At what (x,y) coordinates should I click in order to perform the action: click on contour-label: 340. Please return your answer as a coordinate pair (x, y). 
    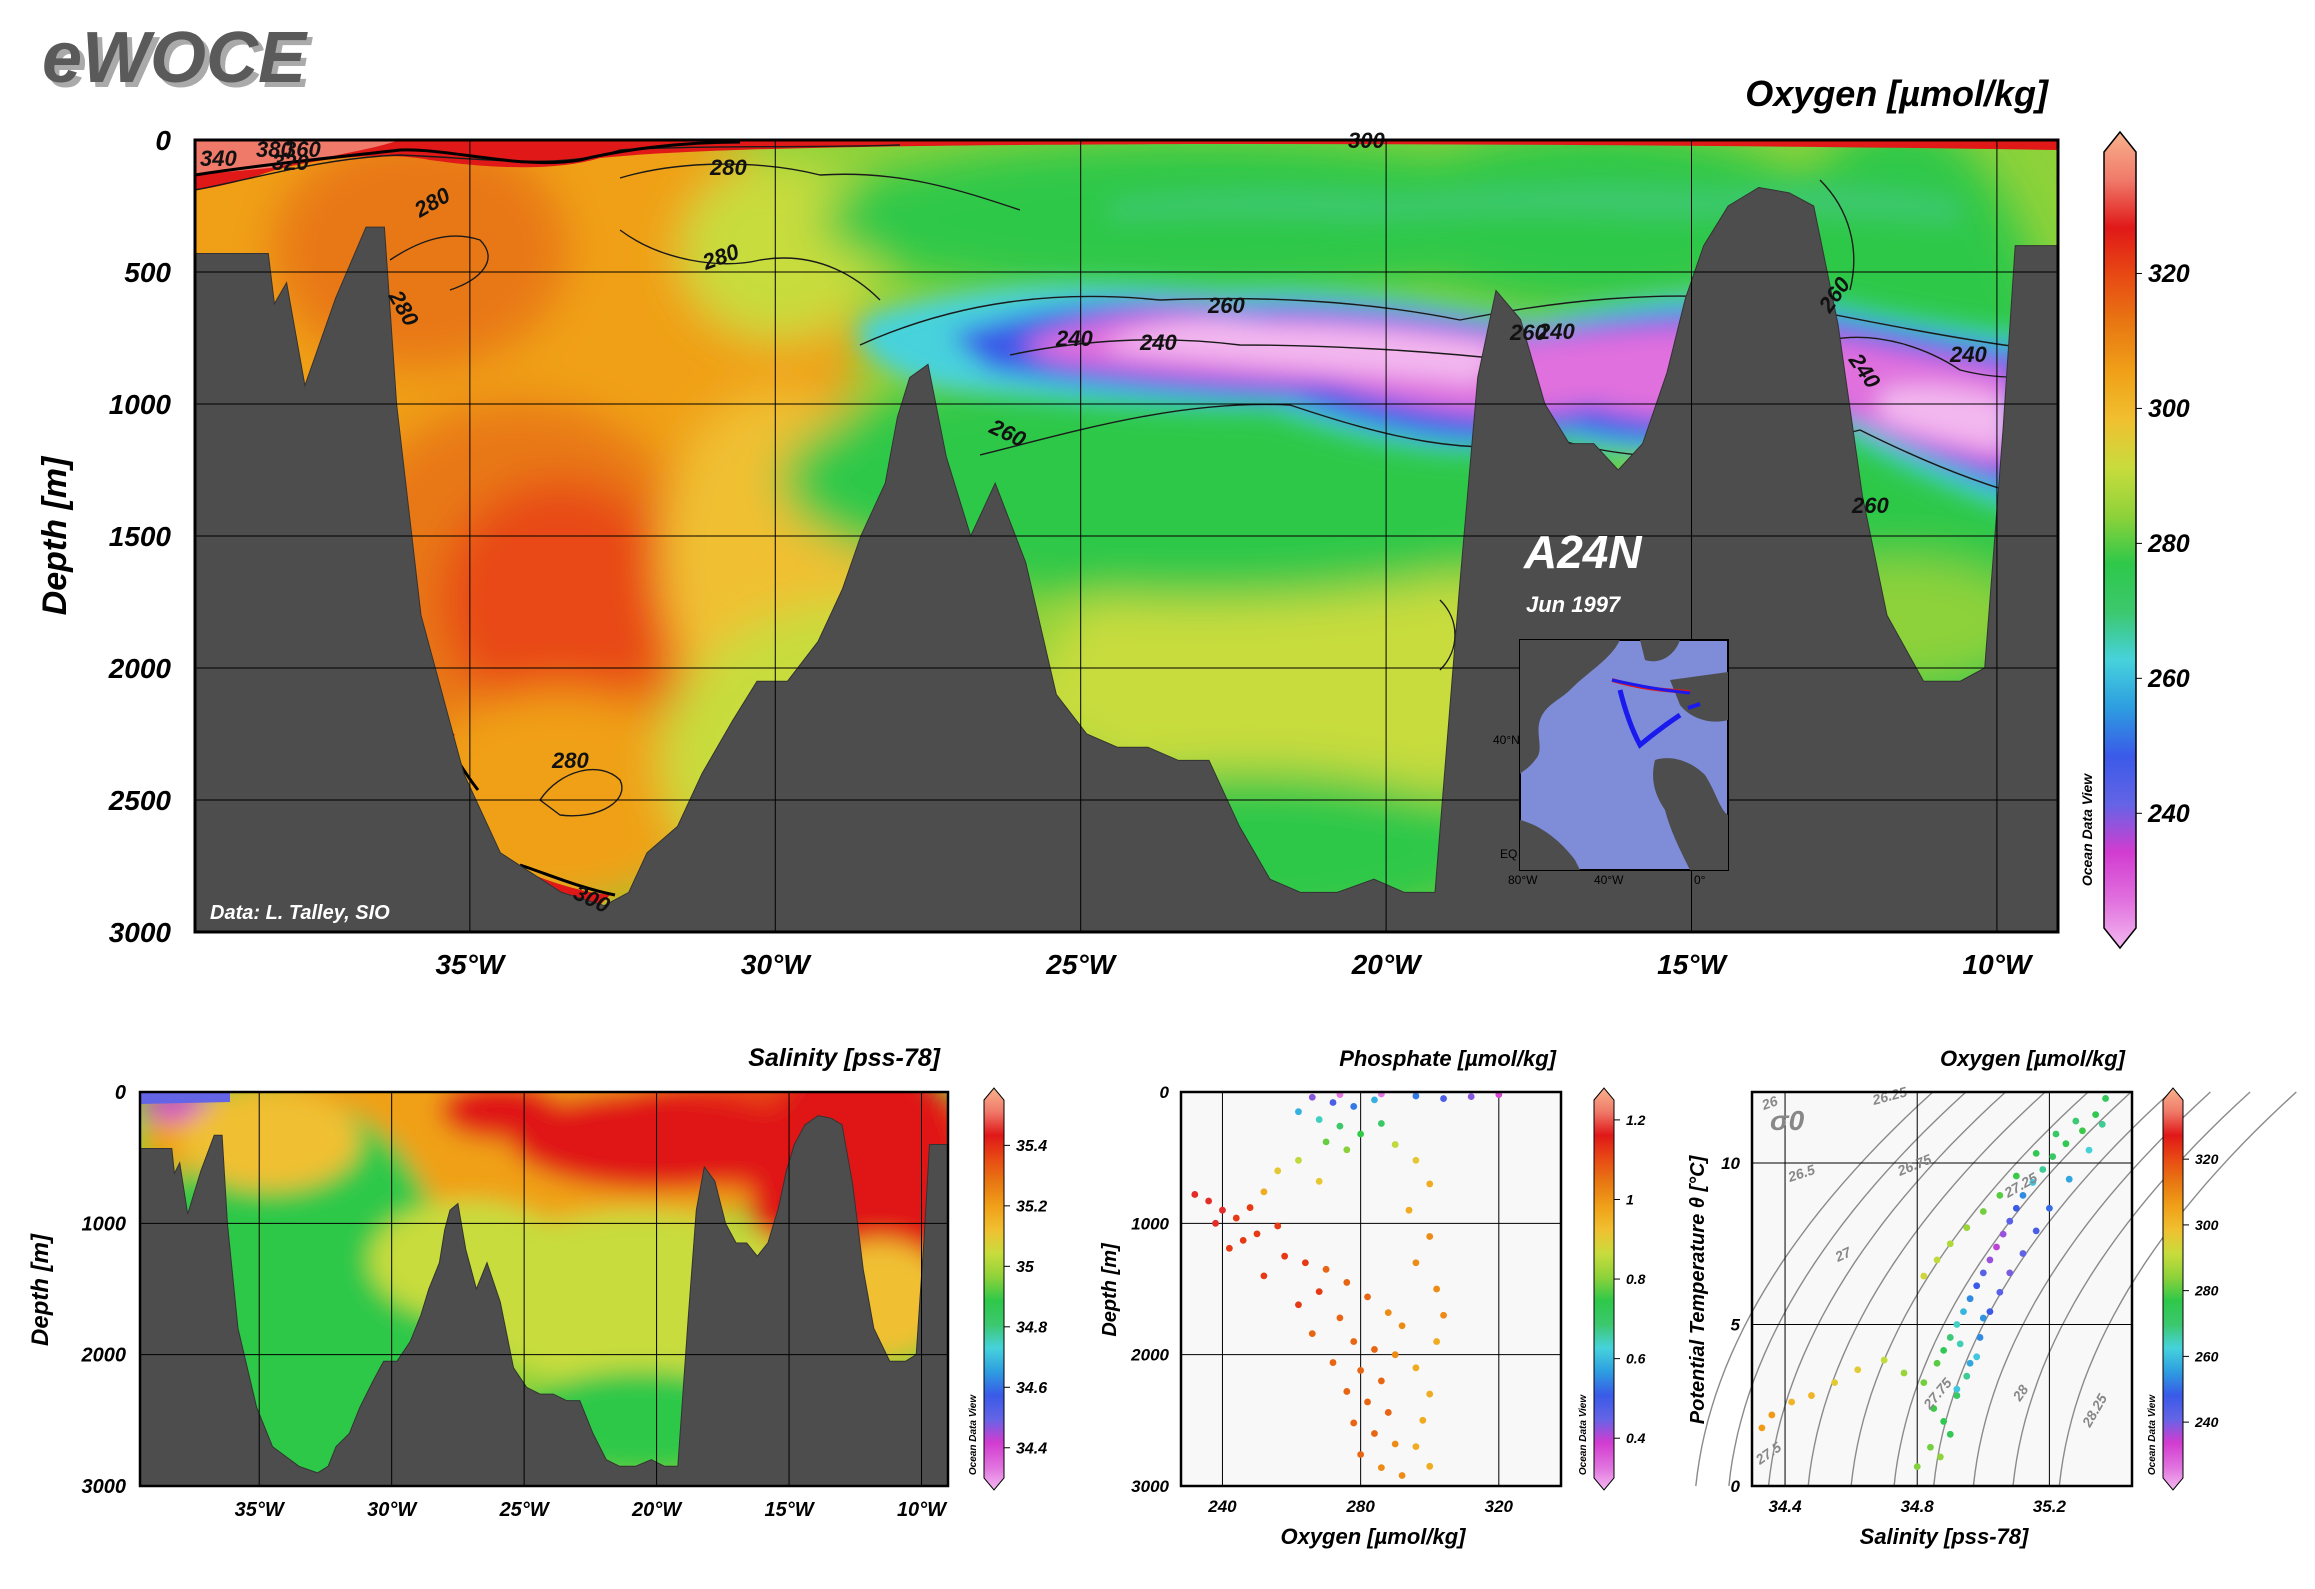
    Looking at the image, I should click on (218, 158).